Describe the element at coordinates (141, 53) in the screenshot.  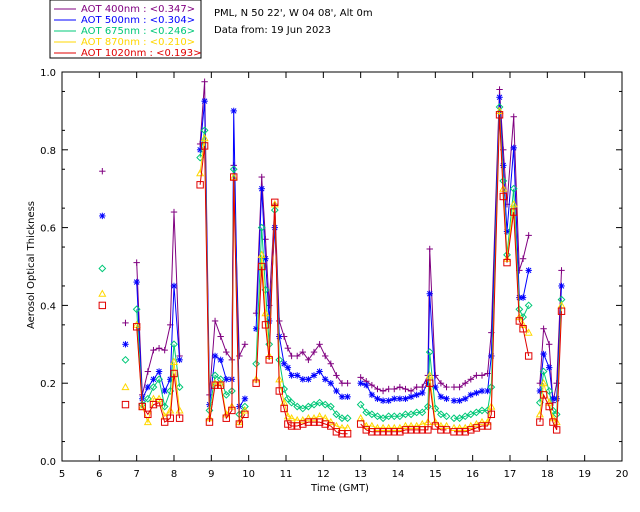
I see `legend-label: AOT 1020nm : <0.193>` at that location.